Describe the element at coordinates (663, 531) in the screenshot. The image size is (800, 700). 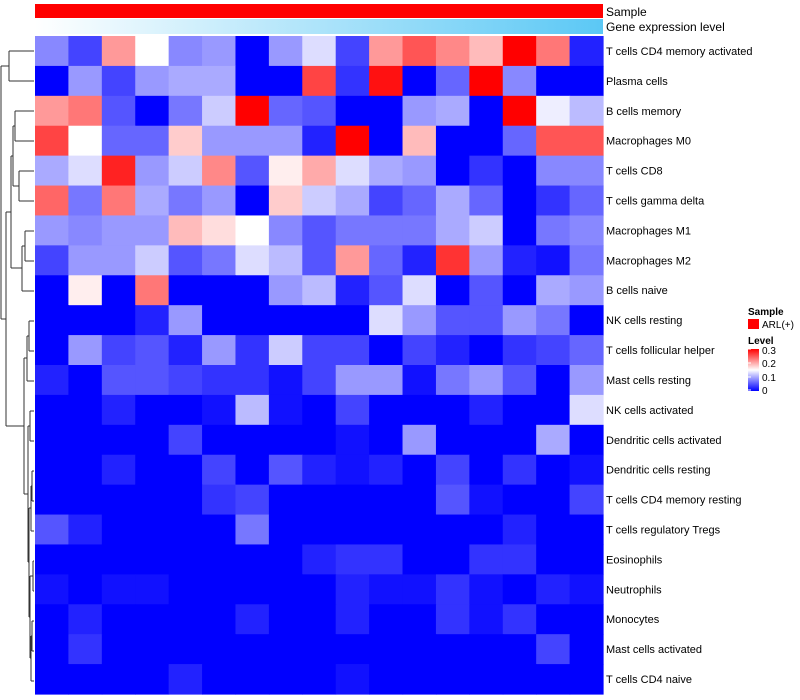
I see `row-label: T cells regulatory Tregs` at that location.